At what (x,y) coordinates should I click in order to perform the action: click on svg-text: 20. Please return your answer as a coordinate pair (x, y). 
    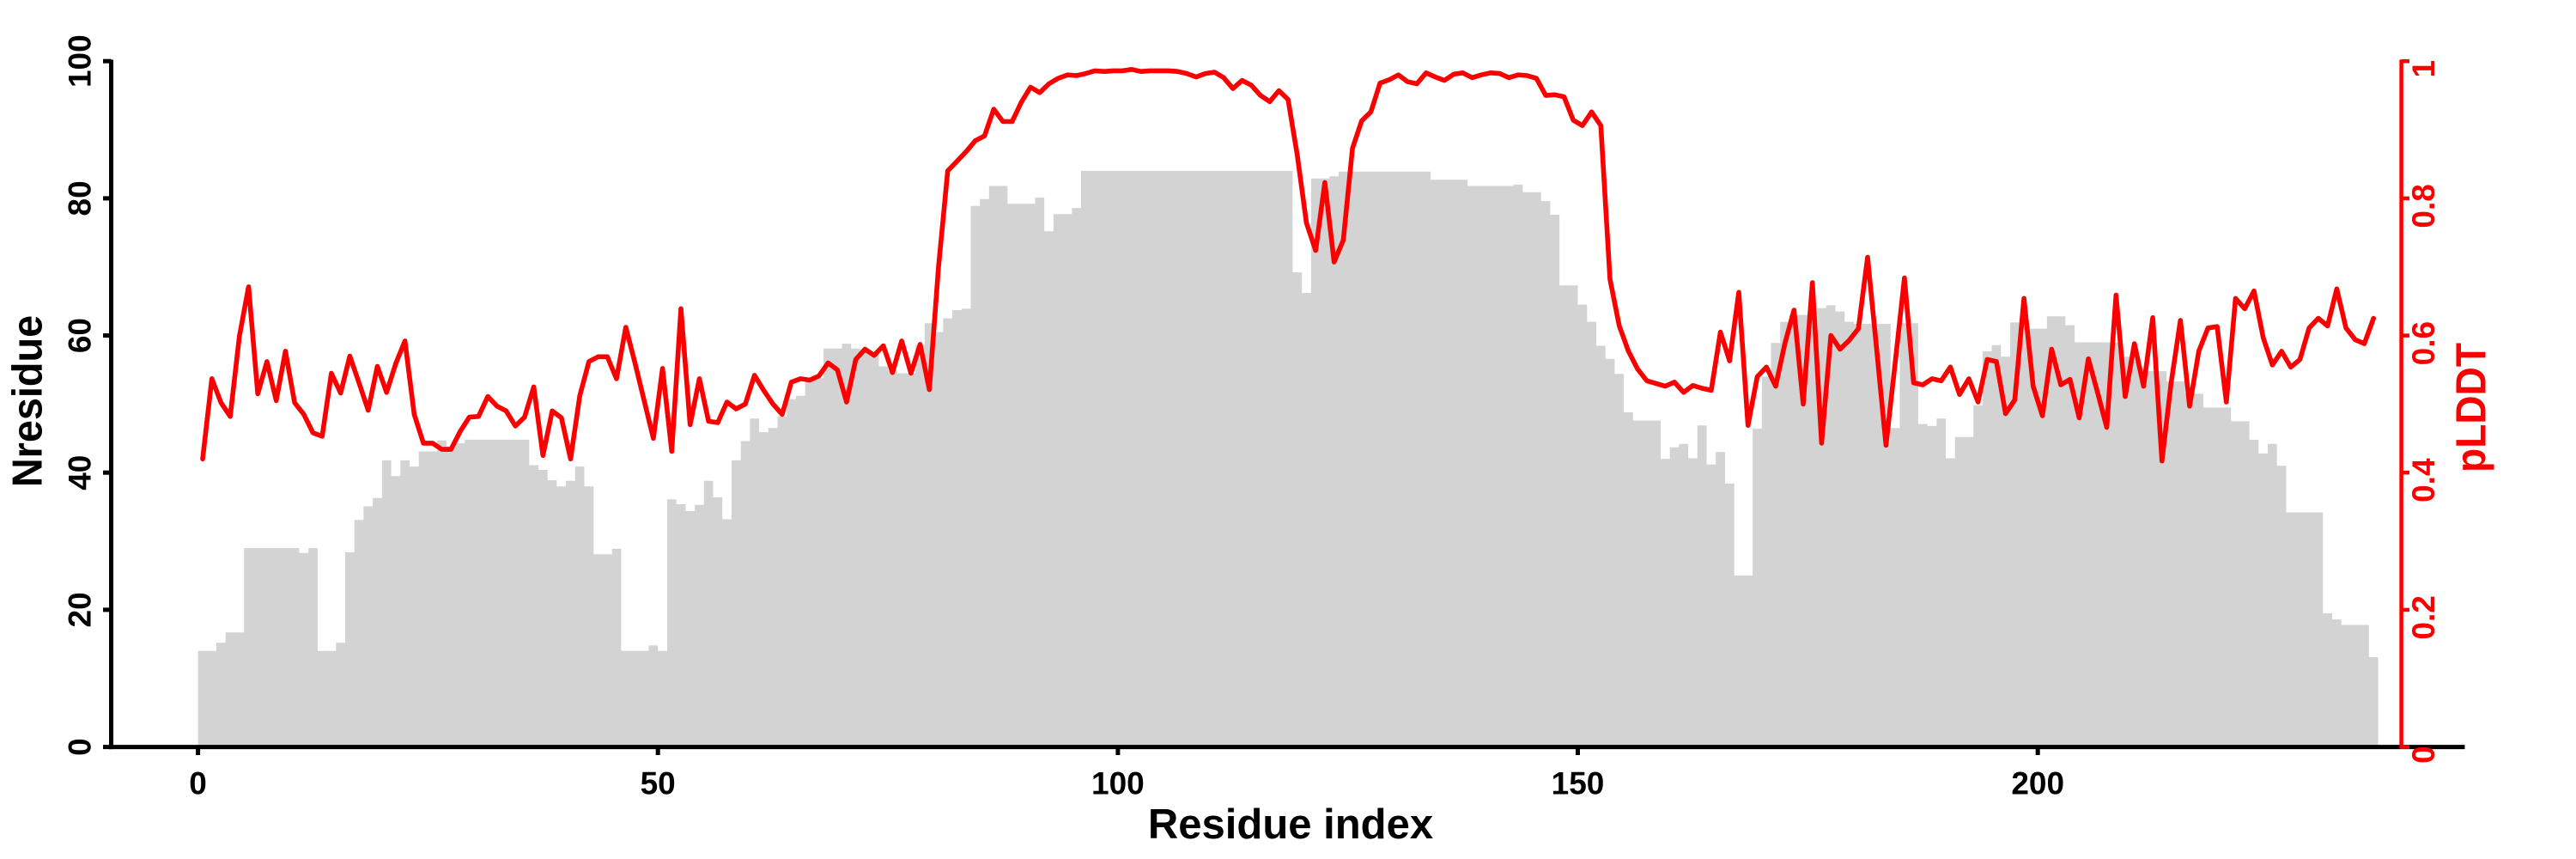
    Looking at the image, I should click on (80, 610).